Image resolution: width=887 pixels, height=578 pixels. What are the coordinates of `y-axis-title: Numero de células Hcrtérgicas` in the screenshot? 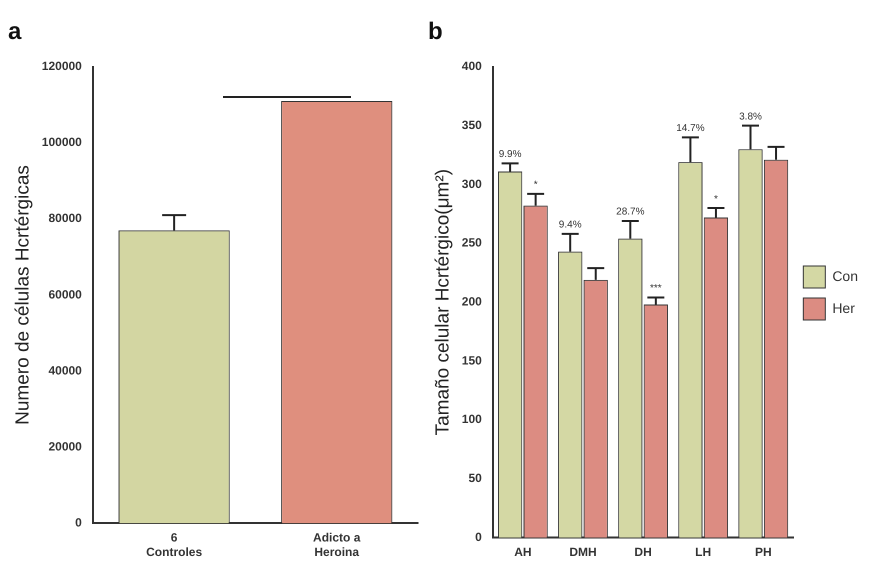 It's located at (23, 295).